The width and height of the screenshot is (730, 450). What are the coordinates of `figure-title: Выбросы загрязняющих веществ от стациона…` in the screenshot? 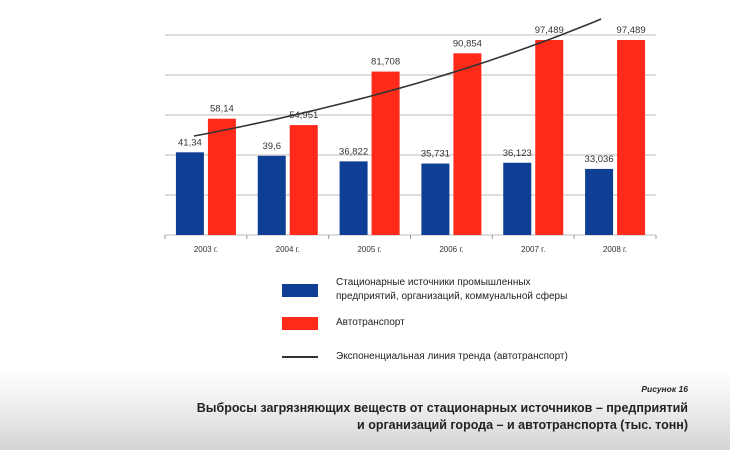 It's located at (442, 416).